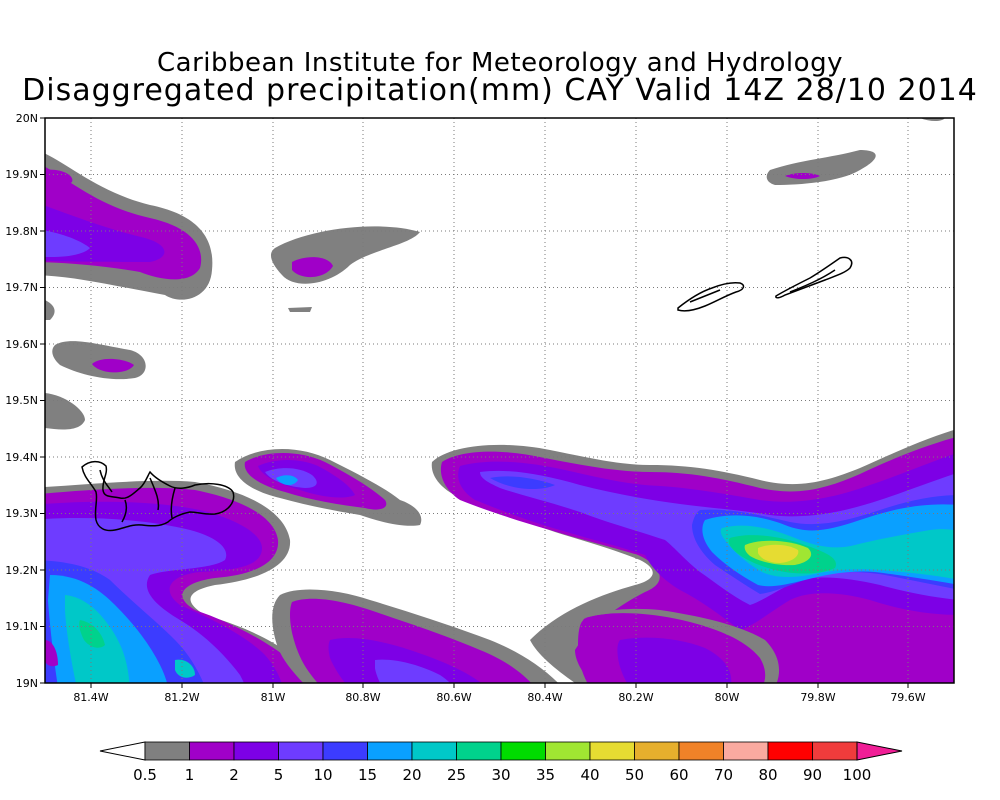  What do you see at coordinates (765, 284) in the screenshot?
I see `cayman-brac-outline` at bounding box center [765, 284].